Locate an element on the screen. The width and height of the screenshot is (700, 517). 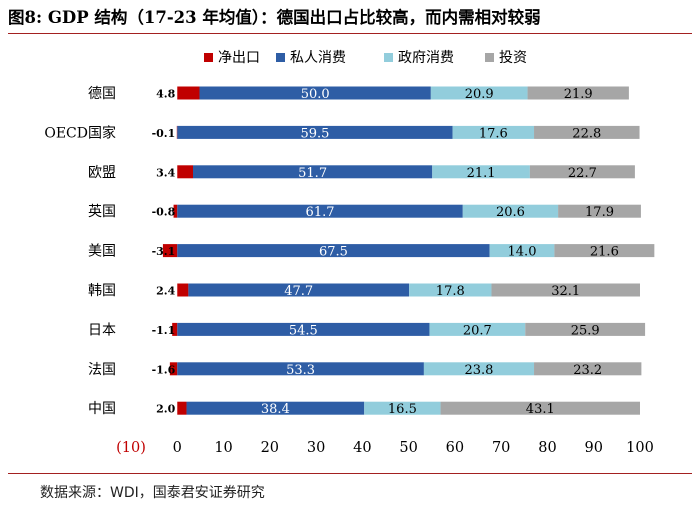
segment-value-label-1: 53.3 is located at coordinates (300, 370).